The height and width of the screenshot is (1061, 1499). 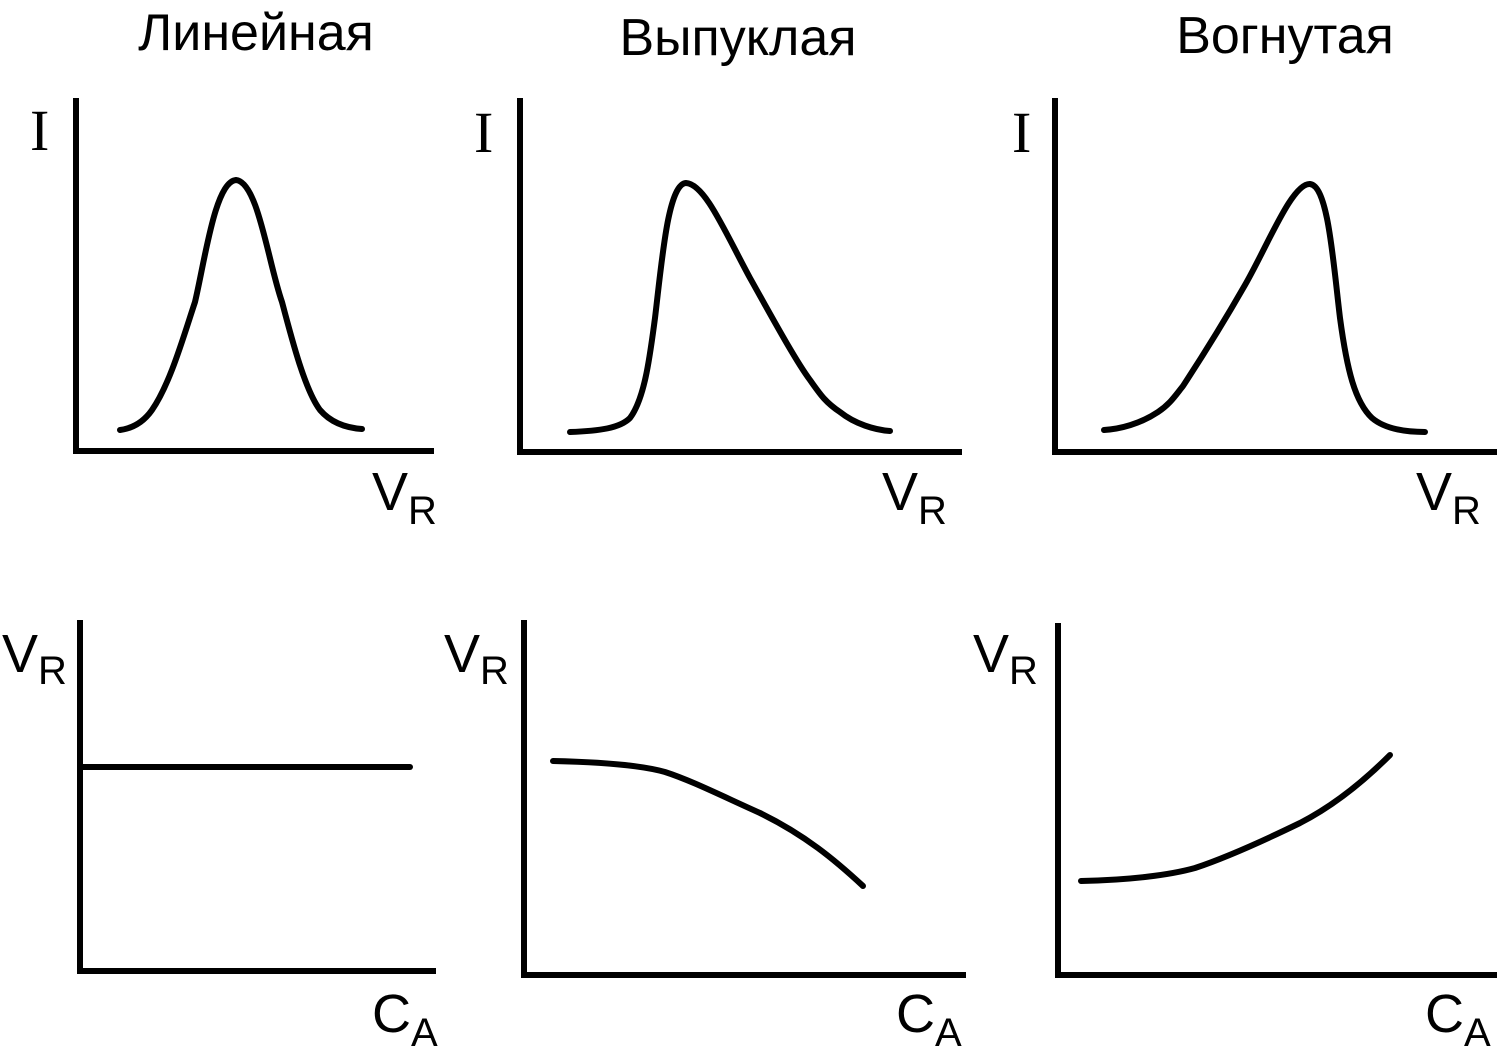 What do you see at coordinates (991, 654) in the screenshot?
I see `concave-isotherm-y-label-main: V` at bounding box center [991, 654].